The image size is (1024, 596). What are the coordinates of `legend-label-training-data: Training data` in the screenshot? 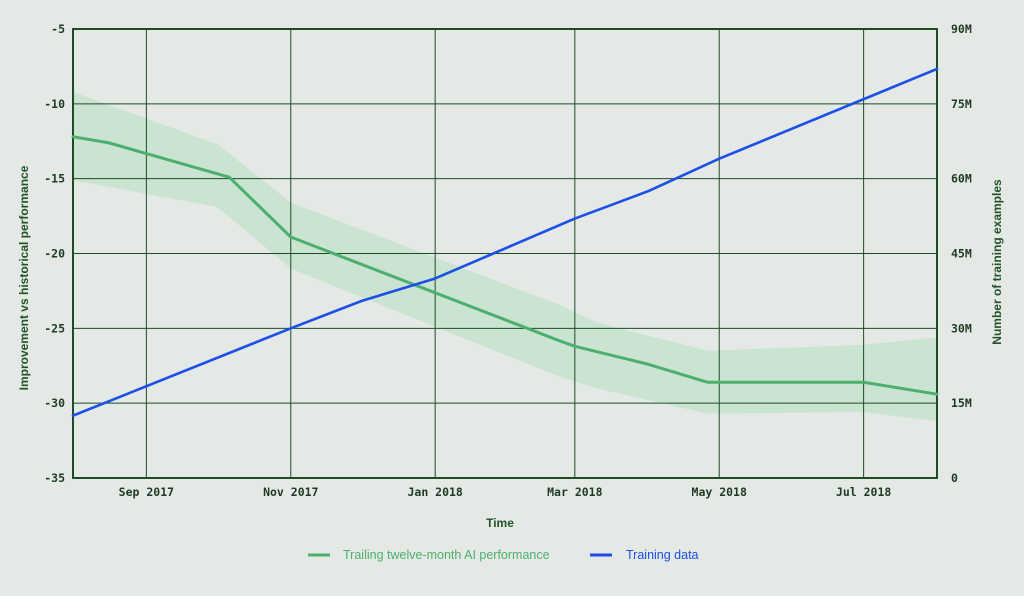 It's located at (662, 555).